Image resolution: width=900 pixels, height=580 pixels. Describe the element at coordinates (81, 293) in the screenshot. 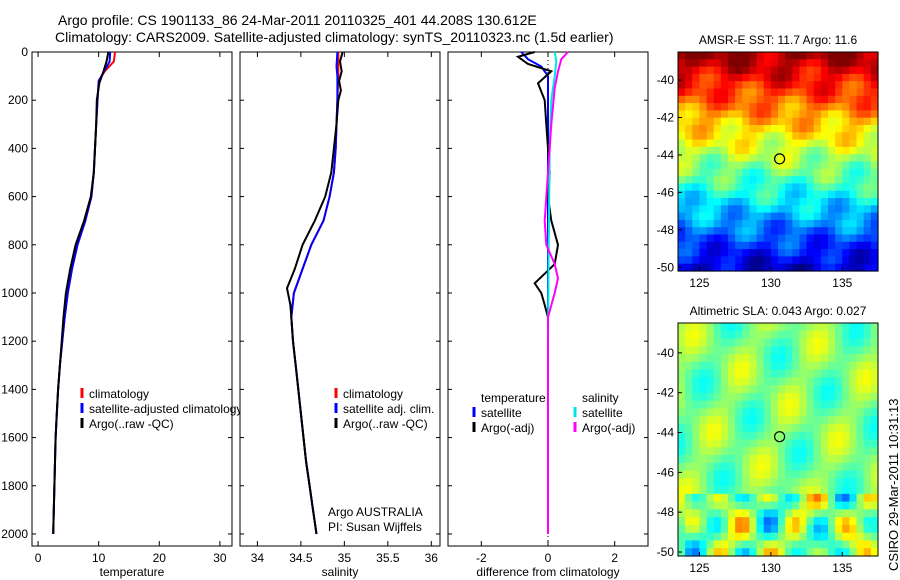

I see `series-line` at that location.